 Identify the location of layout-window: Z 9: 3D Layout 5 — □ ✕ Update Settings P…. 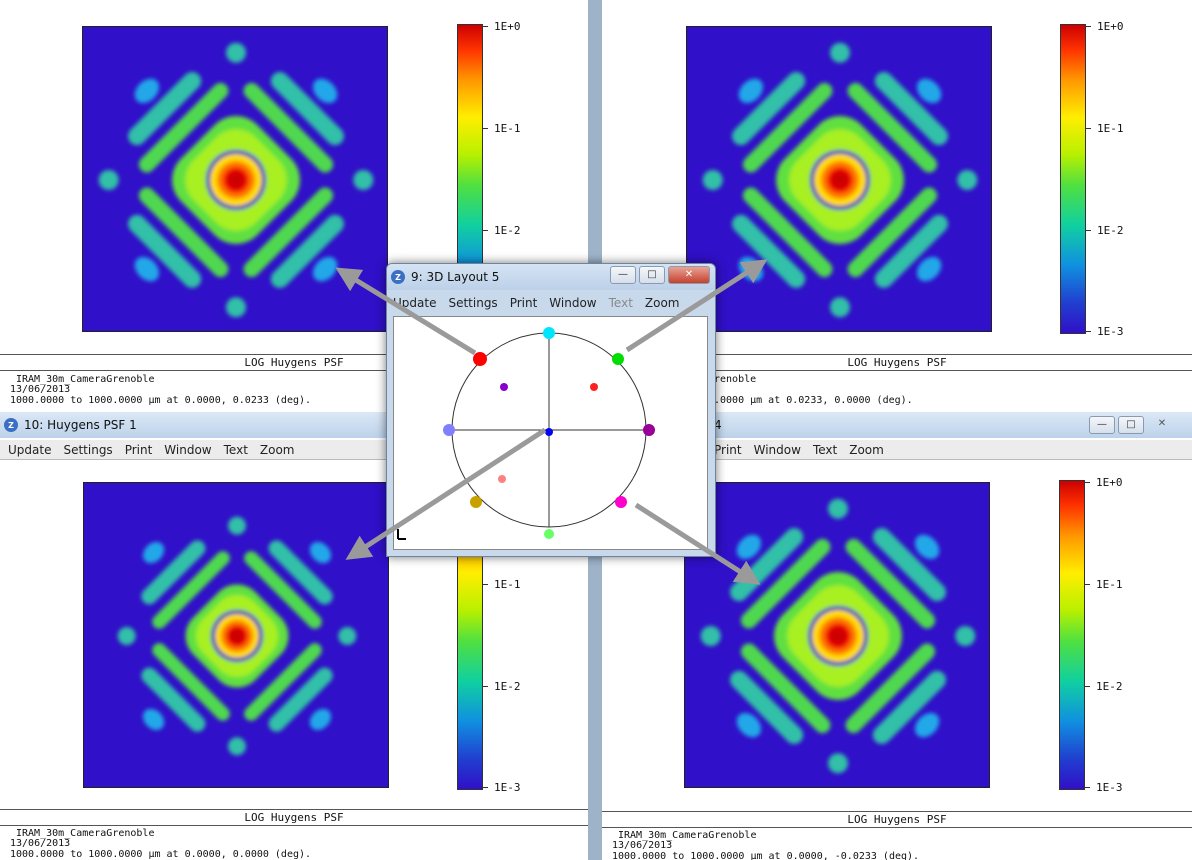
(551, 410).